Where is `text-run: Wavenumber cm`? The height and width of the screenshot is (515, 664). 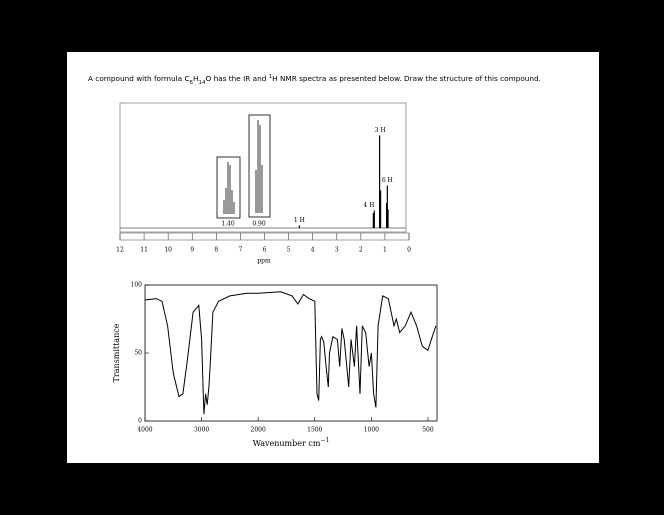
text-run: Wavenumber cm is located at coordinates (287, 443).